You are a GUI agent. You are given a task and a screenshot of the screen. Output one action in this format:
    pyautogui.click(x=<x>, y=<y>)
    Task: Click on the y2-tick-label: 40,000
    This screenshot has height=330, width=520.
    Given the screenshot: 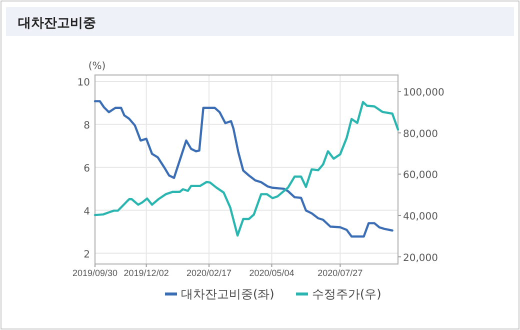 What is the action you would take?
    pyautogui.click(x=420, y=216)
    